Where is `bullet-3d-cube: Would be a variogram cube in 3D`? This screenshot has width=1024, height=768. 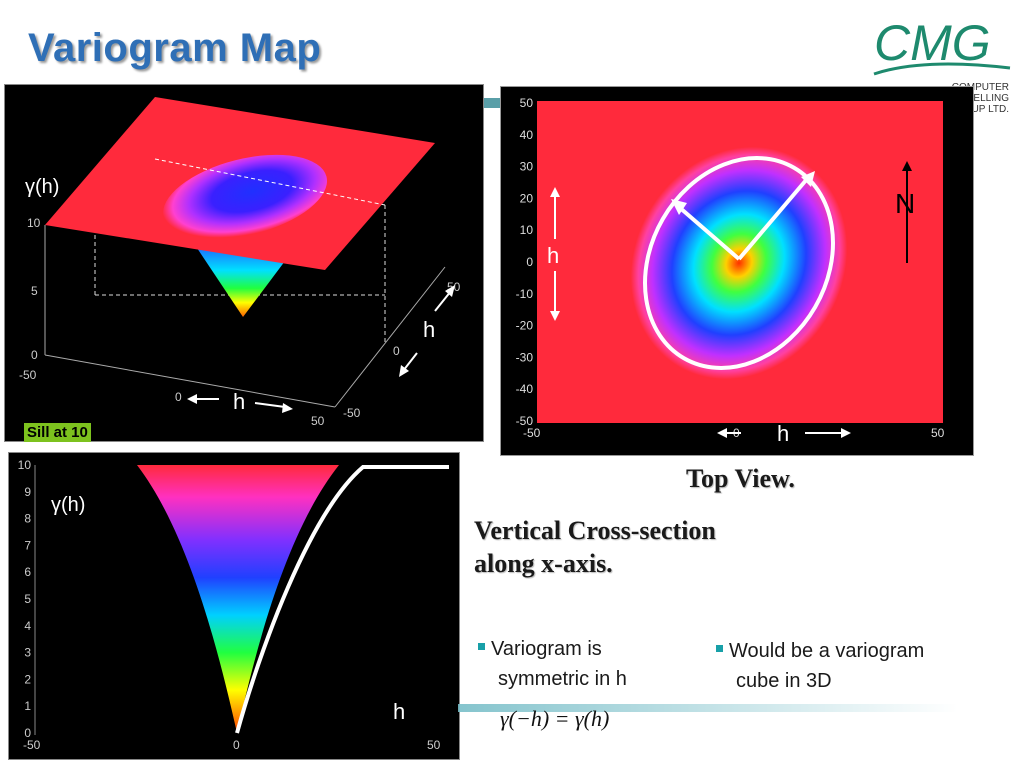 bullet-3d-cube: Would be a variogram cube in 3D is located at coordinates (861, 666).